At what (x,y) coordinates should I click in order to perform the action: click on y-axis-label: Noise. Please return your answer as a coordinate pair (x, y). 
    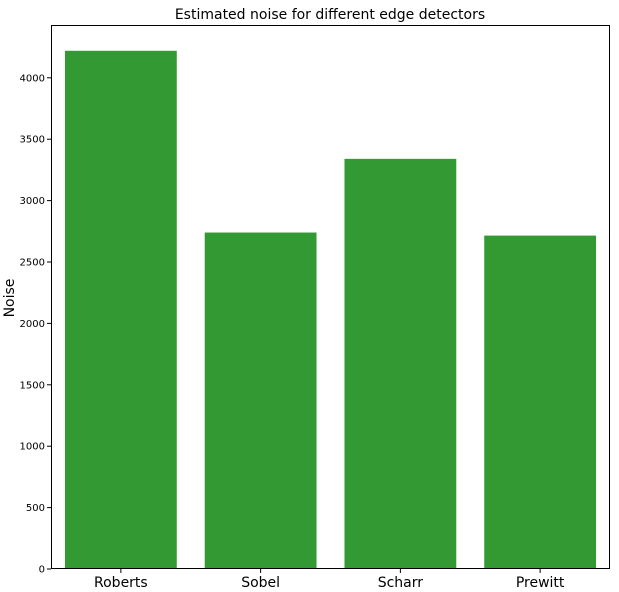
    Looking at the image, I should click on (10, 298).